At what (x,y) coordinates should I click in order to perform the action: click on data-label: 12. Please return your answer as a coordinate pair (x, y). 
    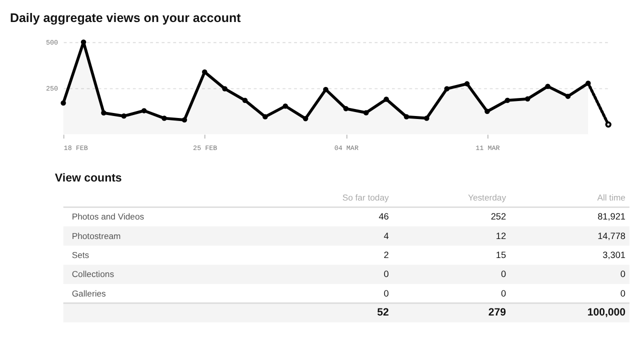
    Looking at the image, I should click on (501, 235).